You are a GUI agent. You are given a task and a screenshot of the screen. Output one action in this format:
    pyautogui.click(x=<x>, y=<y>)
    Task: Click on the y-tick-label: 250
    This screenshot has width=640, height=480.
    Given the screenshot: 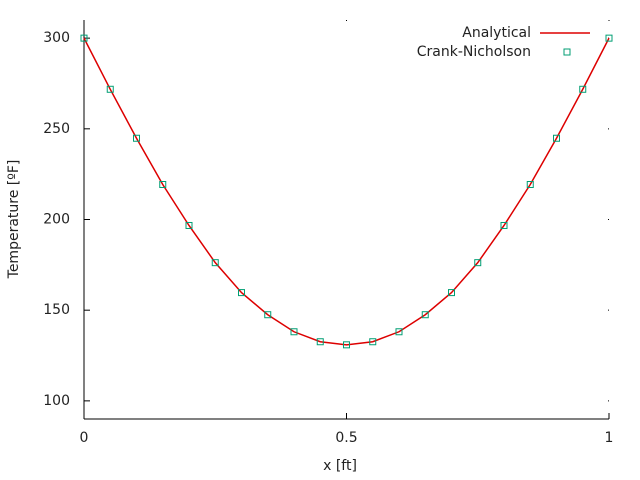 What is the action you would take?
    pyautogui.click(x=56, y=129)
    